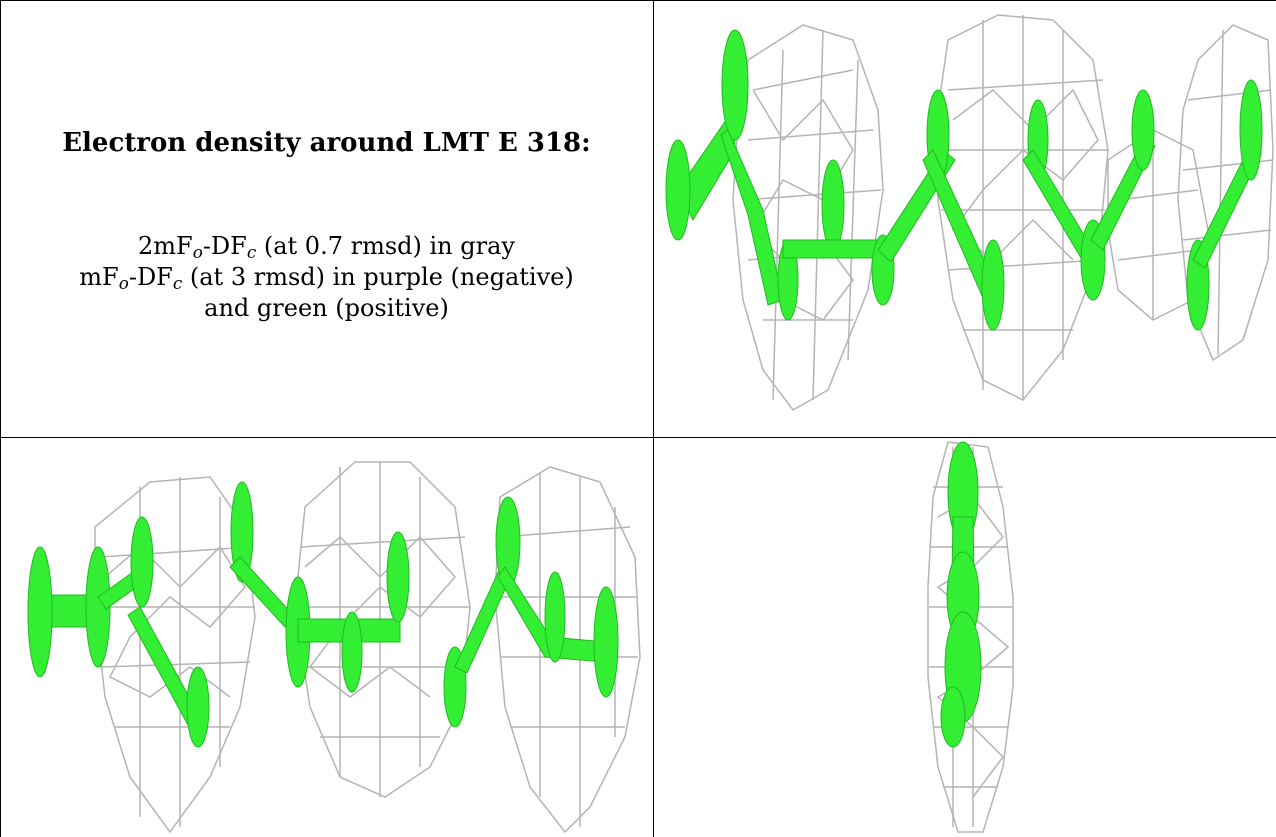  What do you see at coordinates (197, 252) in the screenshot?
I see `caption-line1-sub-o: o` at bounding box center [197, 252].